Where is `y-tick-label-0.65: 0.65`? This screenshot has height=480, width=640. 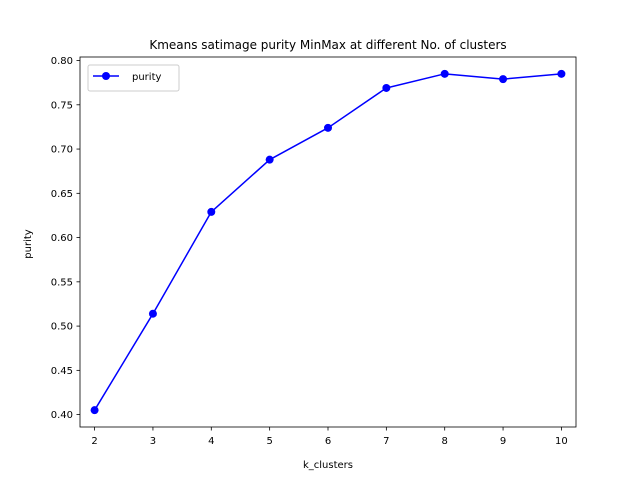
y-tick-label-0.65: 0.65 is located at coordinates (62, 194).